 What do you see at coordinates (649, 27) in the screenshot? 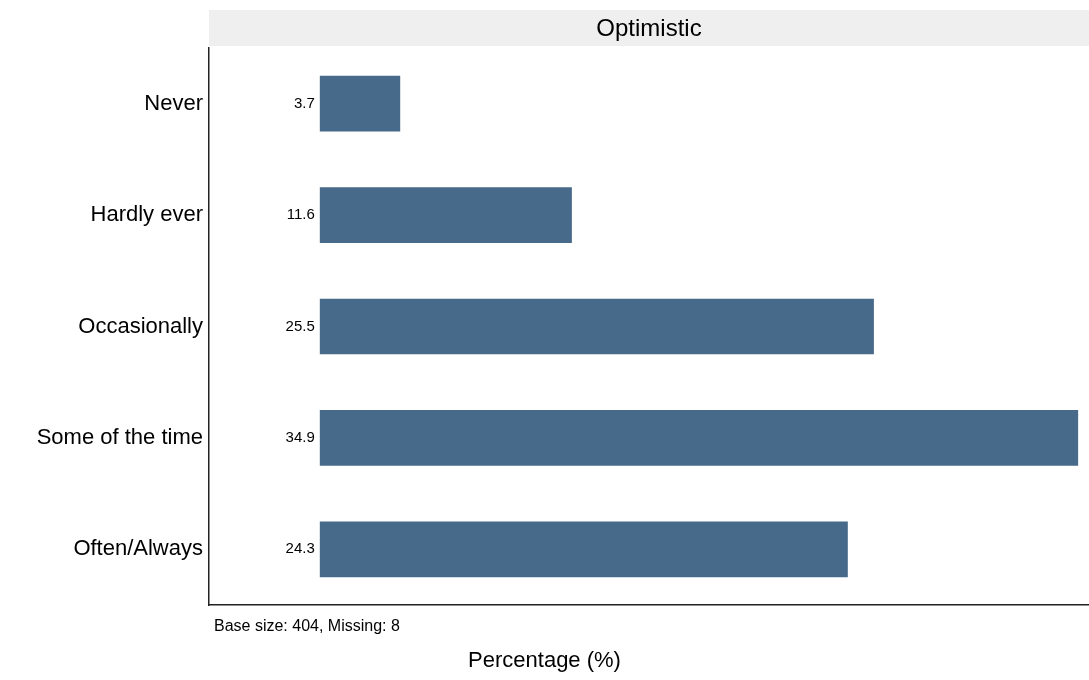
I see `chart-title: Optimistic` at bounding box center [649, 27].